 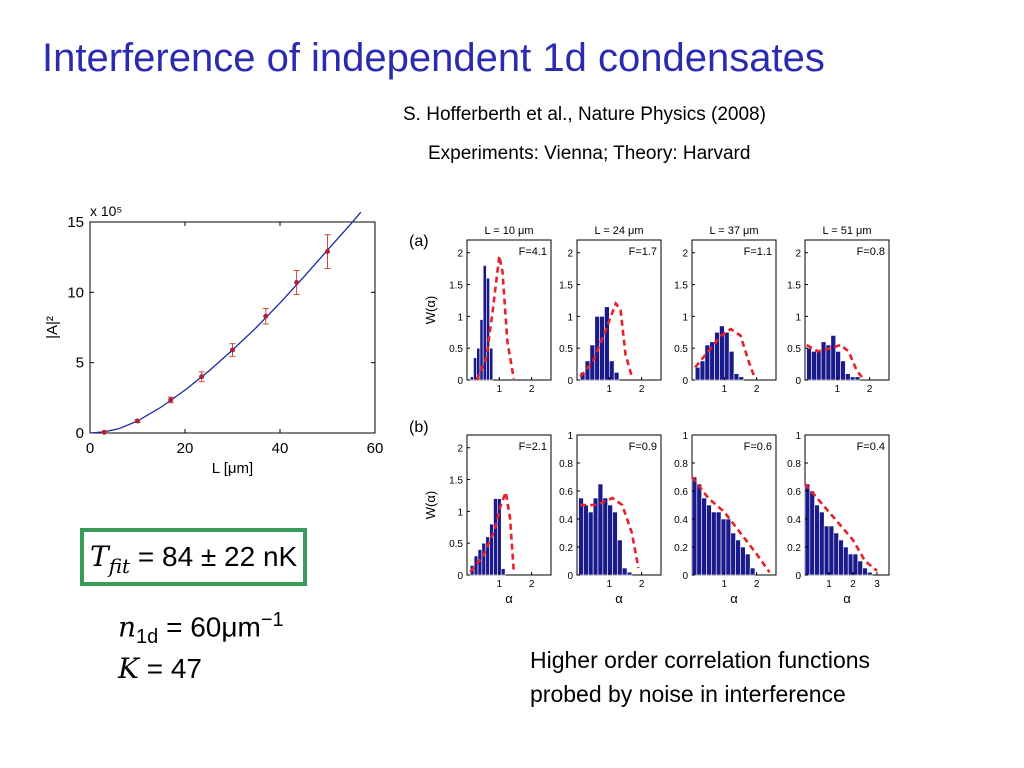 What do you see at coordinates (75, 292) in the screenshot?
I see `y-tick-label: 10` at bounding box center [75, 292].